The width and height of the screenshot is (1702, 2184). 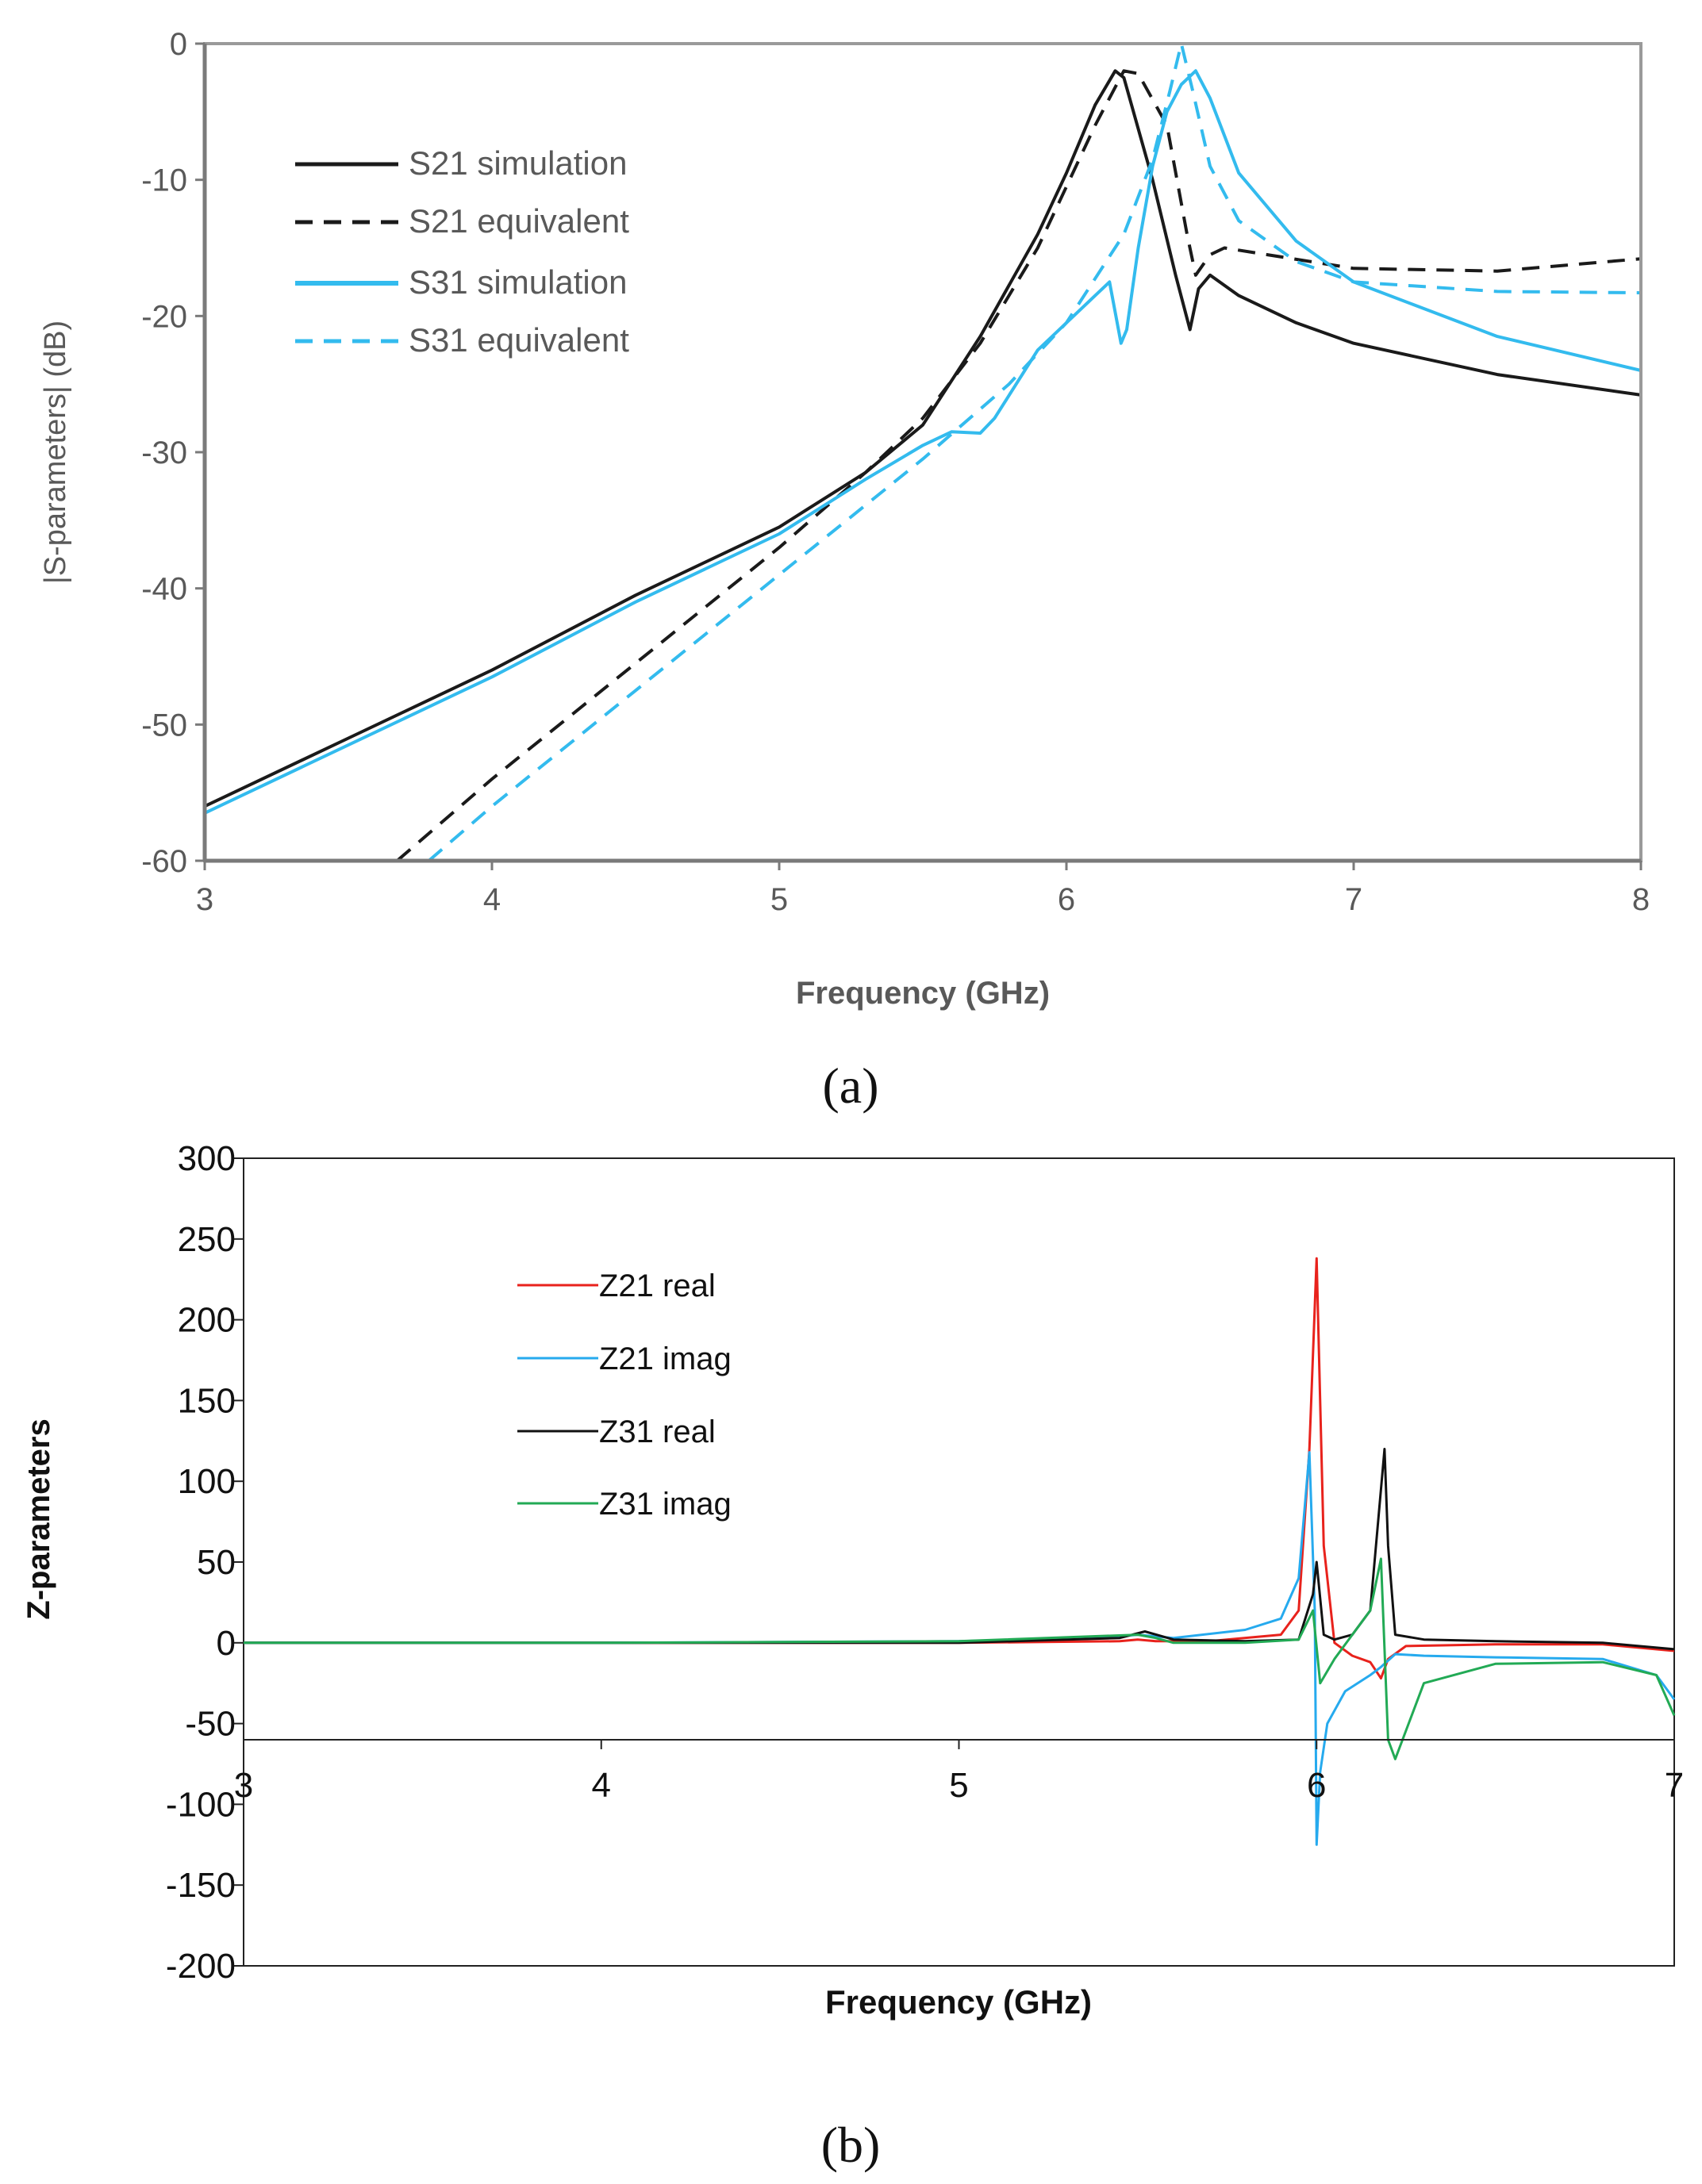 I want to click on panel-b-ytick-label-150: -150, so click(x=201, y=1885).